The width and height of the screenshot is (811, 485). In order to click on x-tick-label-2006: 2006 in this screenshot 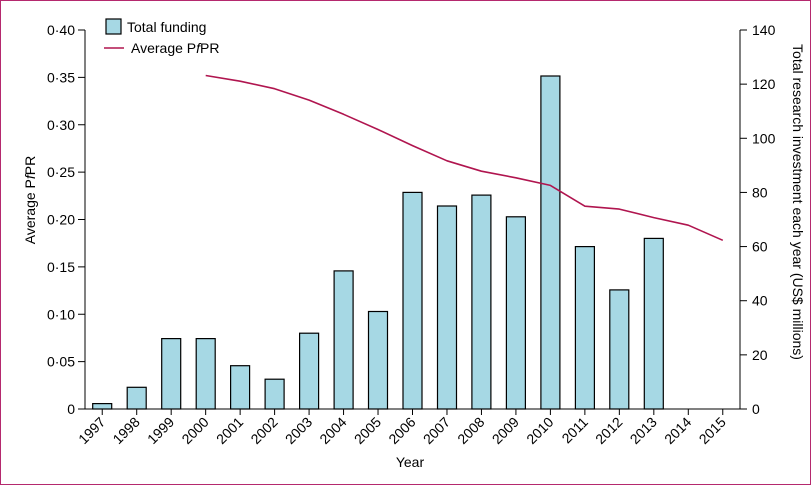, I will do `click(401, 430)`.